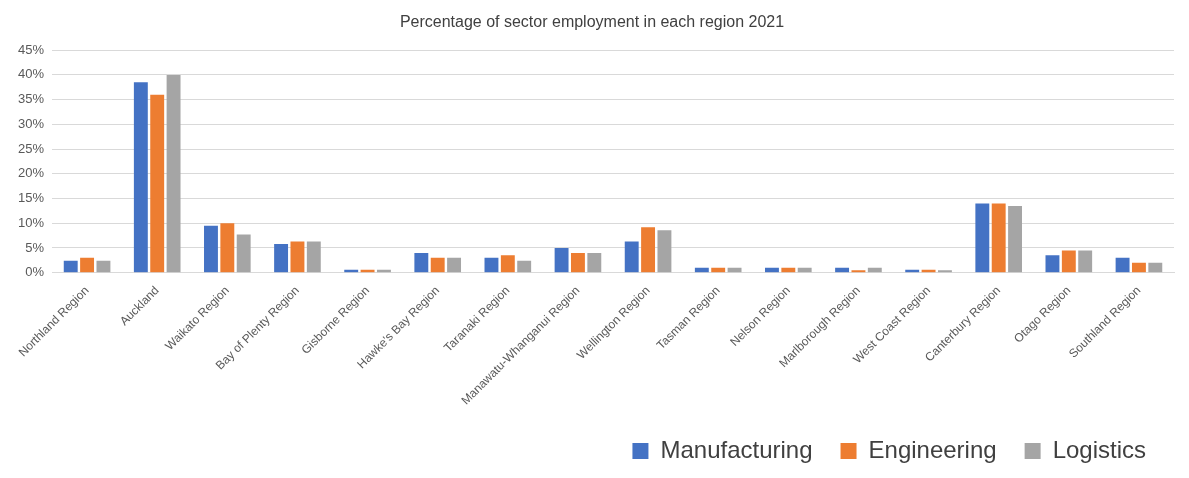 Image resolution: width=1189 pixels, height=478 pixels. I want to click on y-tick-label: 25%, so click(31, 148).